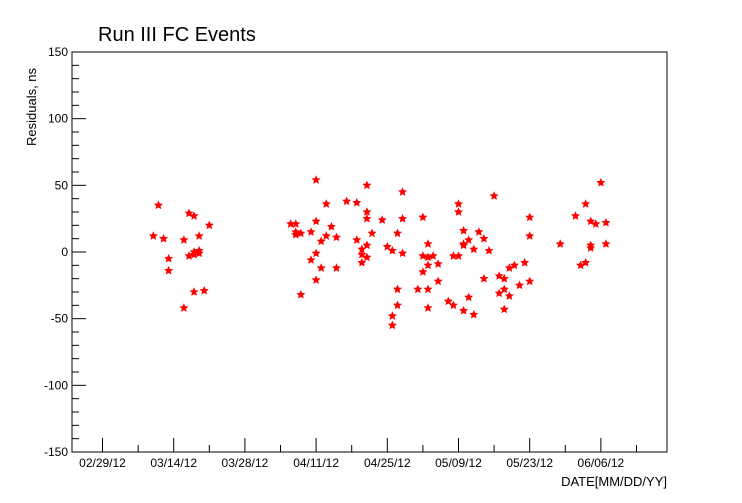 The image size is (742, 503). Describe the element at coordinates (601, 463) in the screenshot. I see `x-tick-label: 06/06/12` at that location.